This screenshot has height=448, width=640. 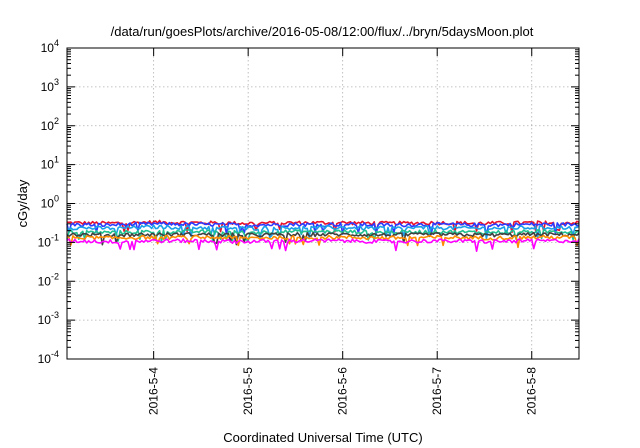 What do you see at coordinates (56, 121) in the screenshot?
I see `y-tick-exponent: 2` at bounding box center [56, 121].